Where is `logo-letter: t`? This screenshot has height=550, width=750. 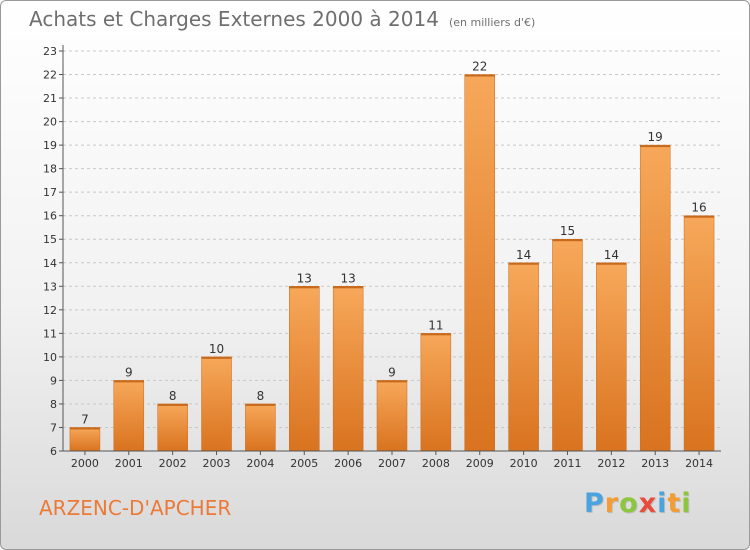 logo-letter: t is located at coordinates (674, 503).